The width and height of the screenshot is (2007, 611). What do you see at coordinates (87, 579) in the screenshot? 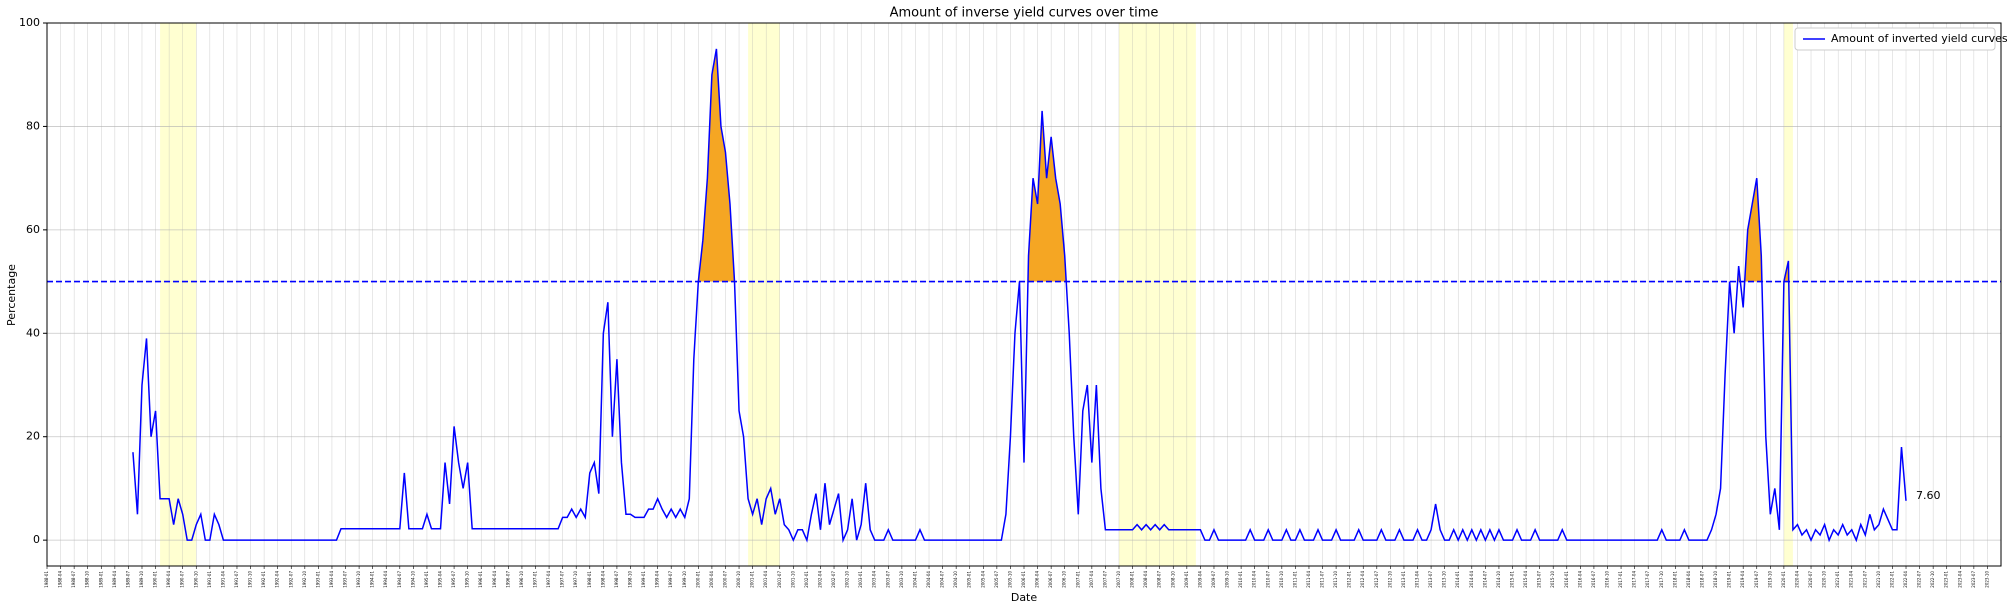
I see `x-tick-label: 1988-10` at bounding box center [87, 579].